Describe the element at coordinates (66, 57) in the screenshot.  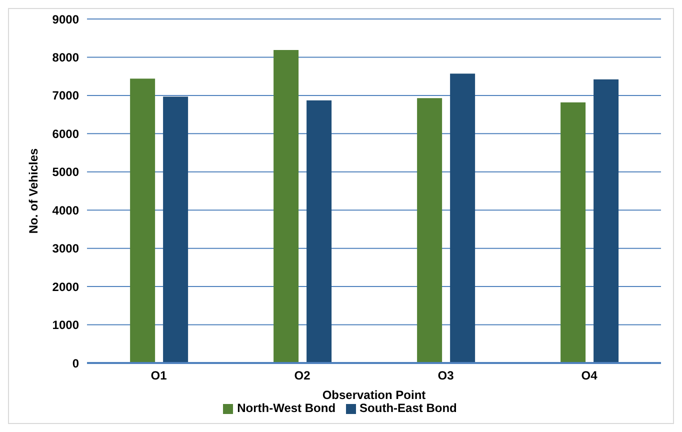
I see `y-tick-label: 8000` at that location.